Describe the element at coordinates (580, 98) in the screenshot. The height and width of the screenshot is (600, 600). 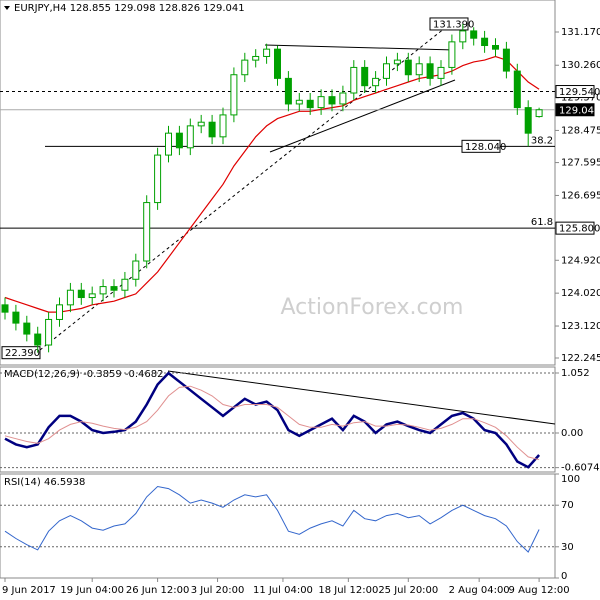
I see `y-tick-label: 129.370` at that location.